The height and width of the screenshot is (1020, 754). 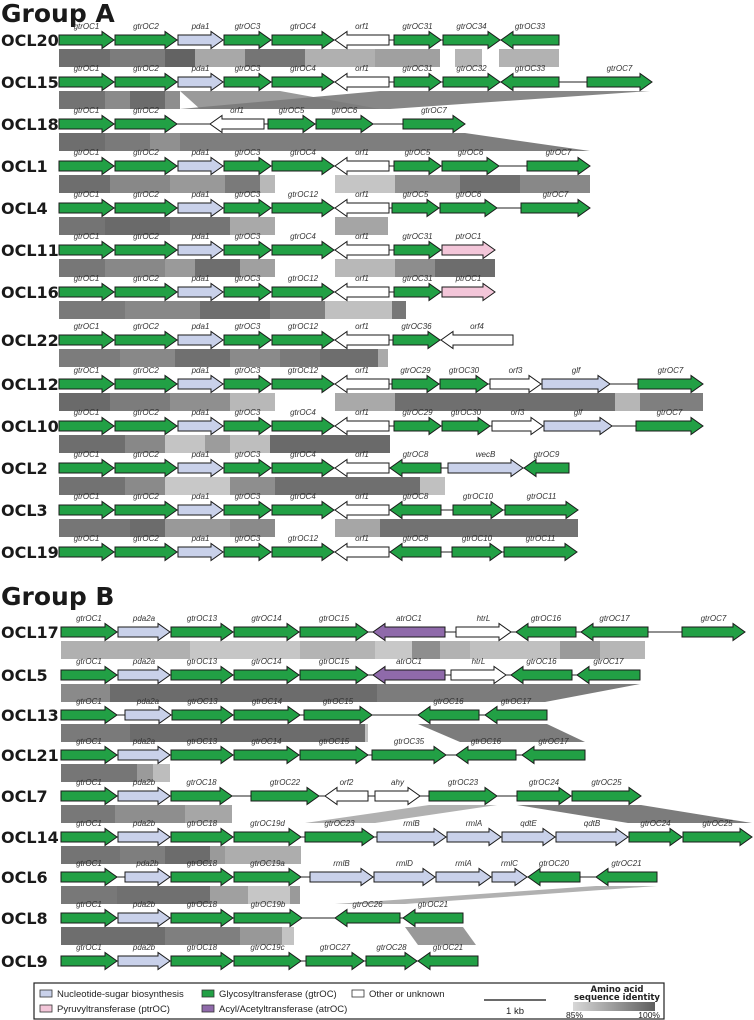 What do you see at coordinates (409, 675) in the screenshot?
I see `gene-arrow-atr-reverse-icon` at bounding box center [409, 675].